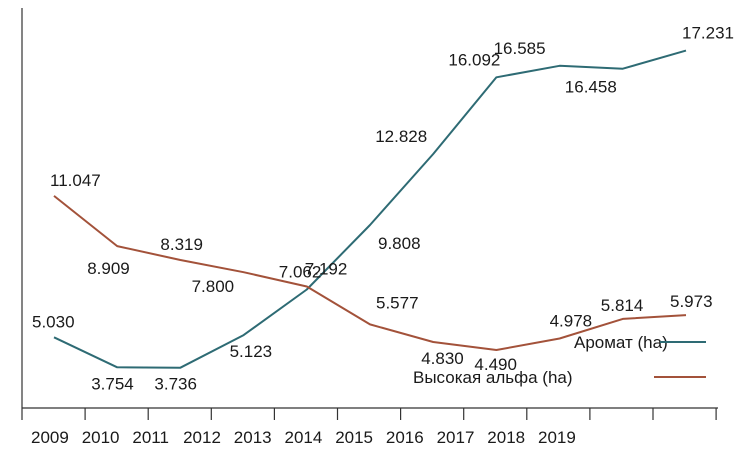  I want to click on data-label: 8.319, so click(181, 244).